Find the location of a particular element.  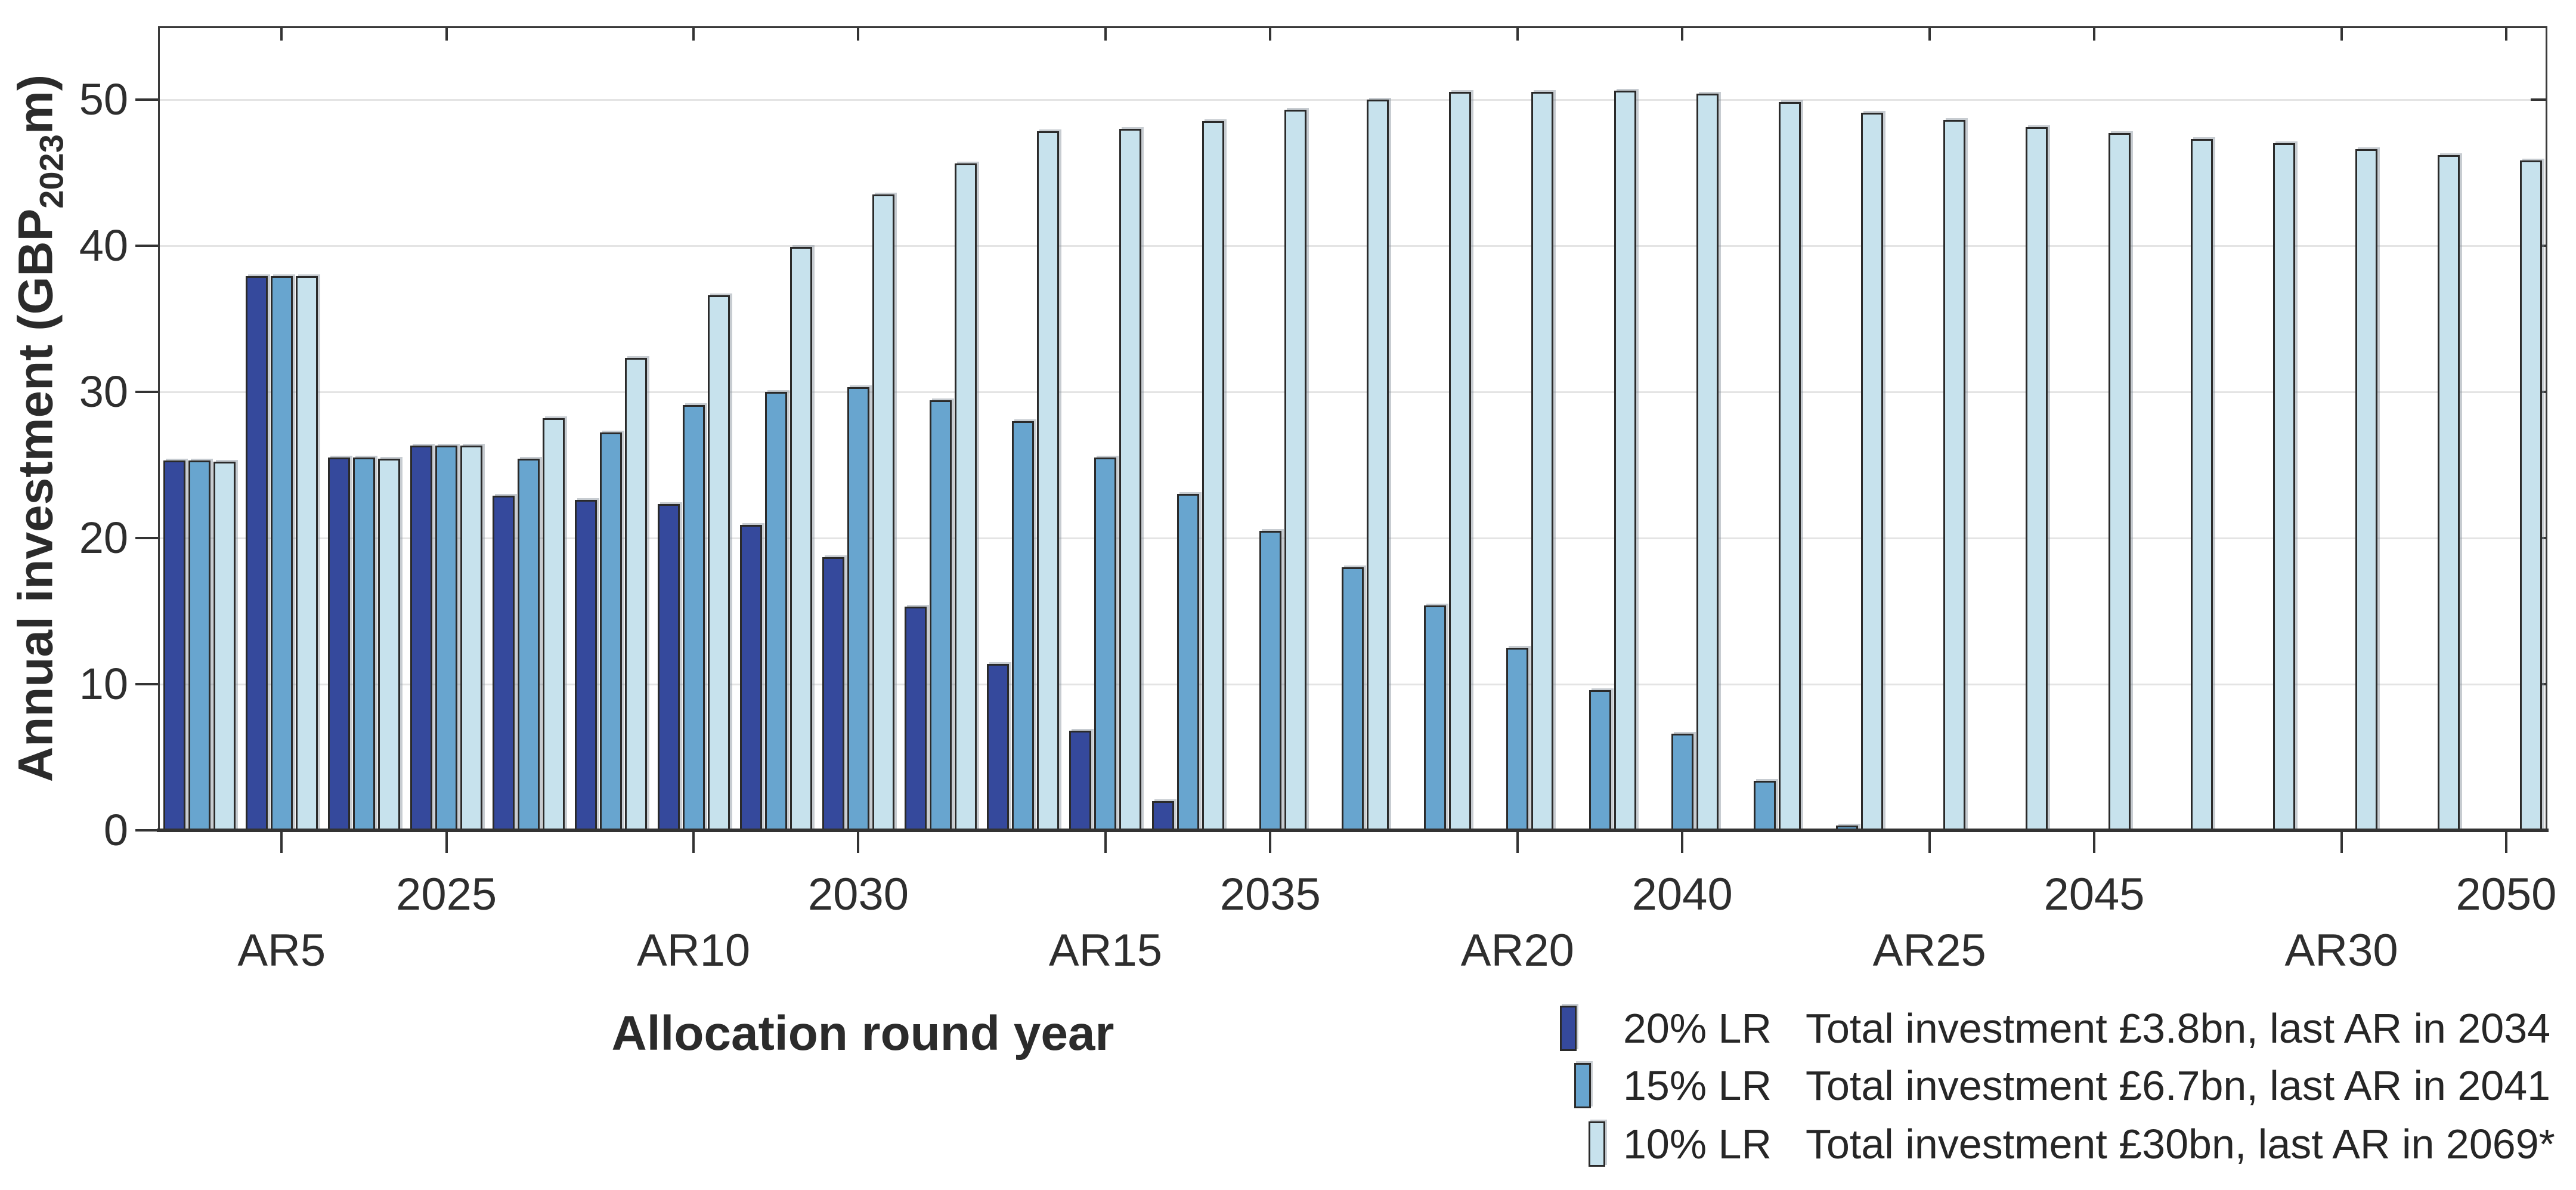

x-tick-bottom-2043 is located at coordinates (1930, 841).